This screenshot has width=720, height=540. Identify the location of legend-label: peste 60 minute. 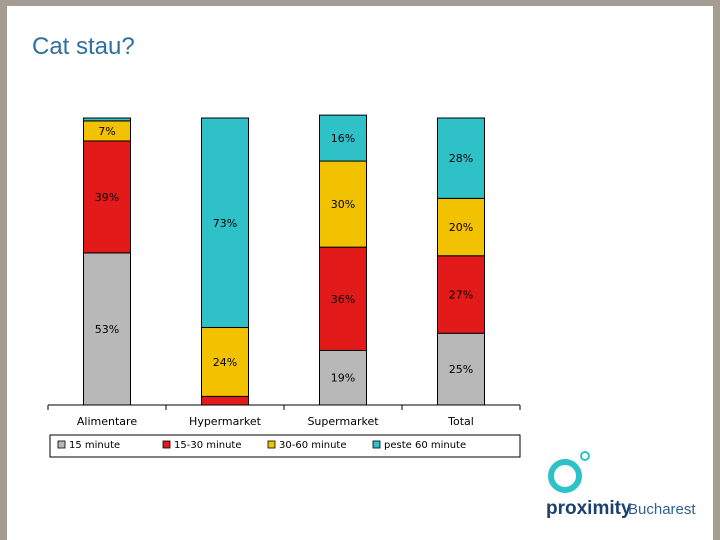
(425, 445).